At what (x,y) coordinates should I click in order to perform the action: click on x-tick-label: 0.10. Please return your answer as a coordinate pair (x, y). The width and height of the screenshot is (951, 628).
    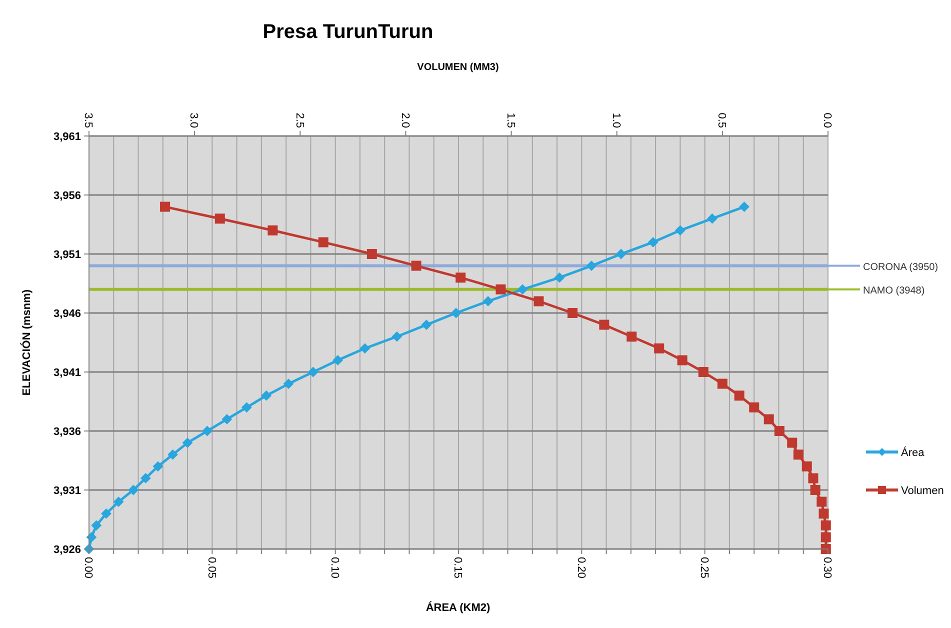
    Looking at the image, I should click on (334, 567).